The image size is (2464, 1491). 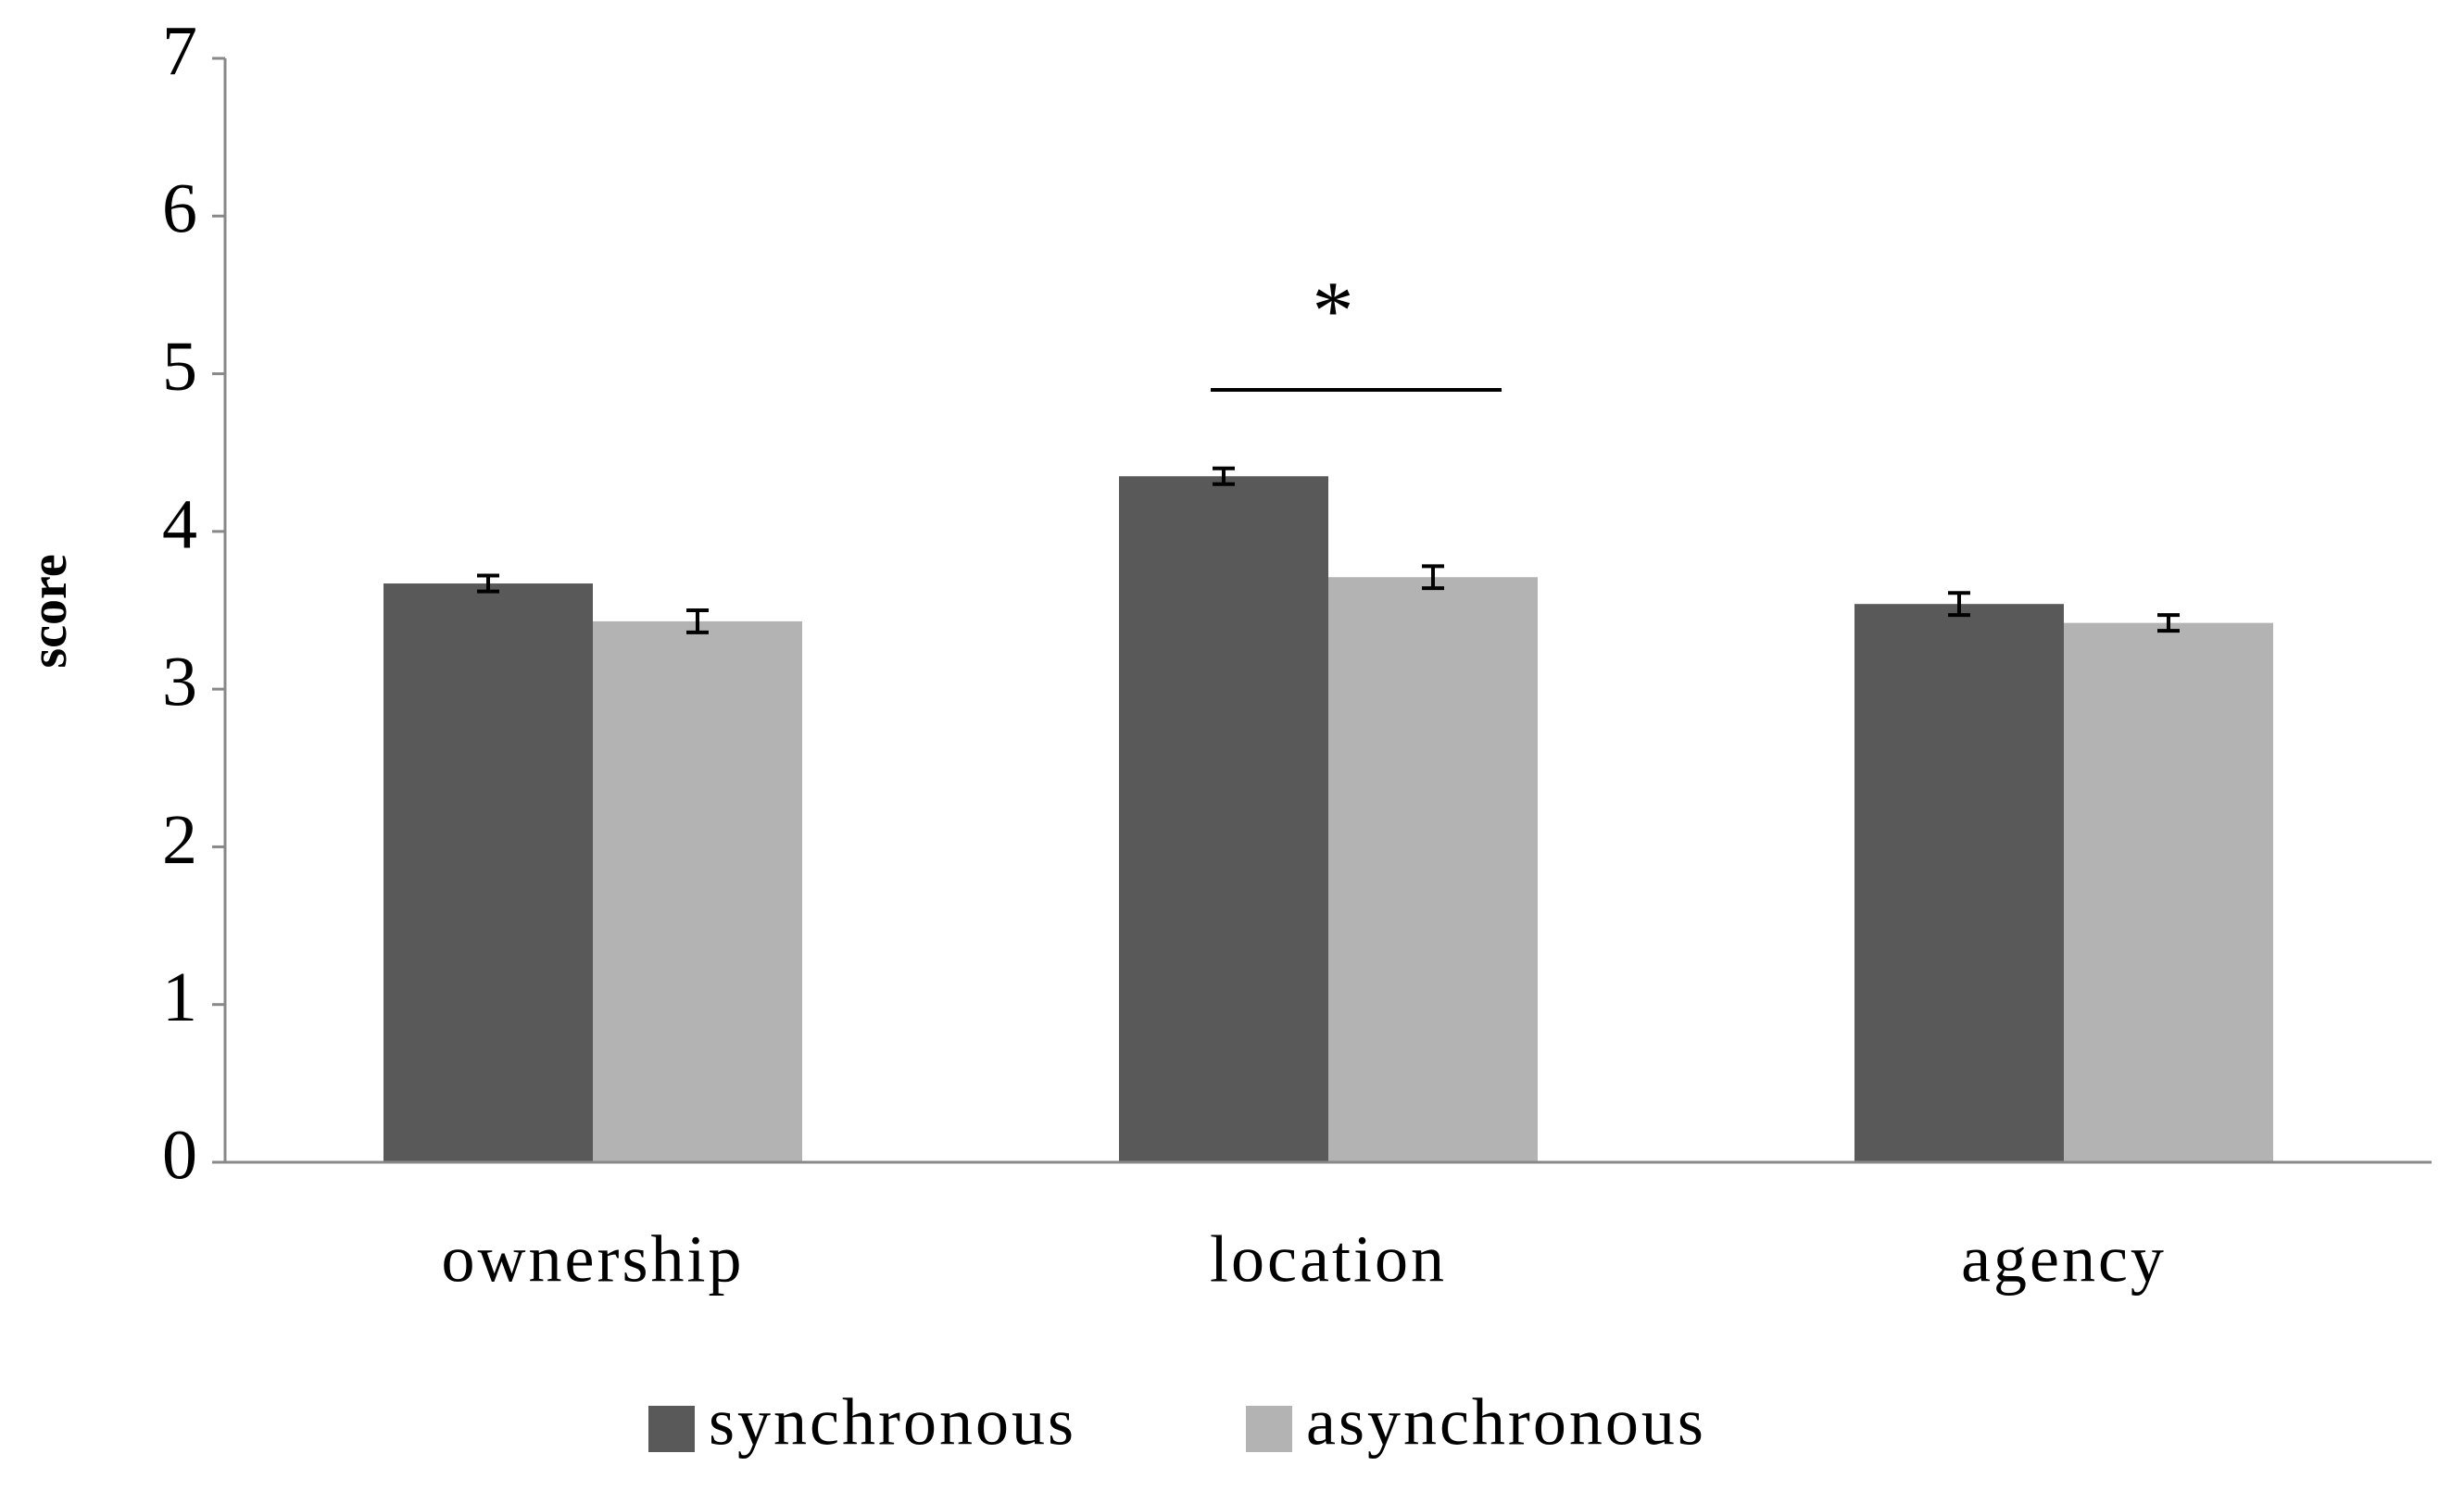 What do you see at coordinates (1506, 1422) in the screenshot?
I see `legend-label: asynchronous` at bounding box center [1506, 1422].